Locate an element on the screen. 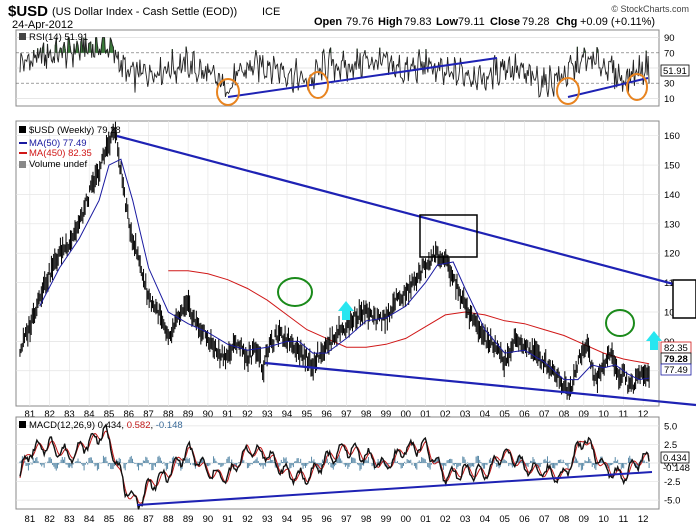  rsi-ytick-4: 90 is located at coordinates (669, 38).